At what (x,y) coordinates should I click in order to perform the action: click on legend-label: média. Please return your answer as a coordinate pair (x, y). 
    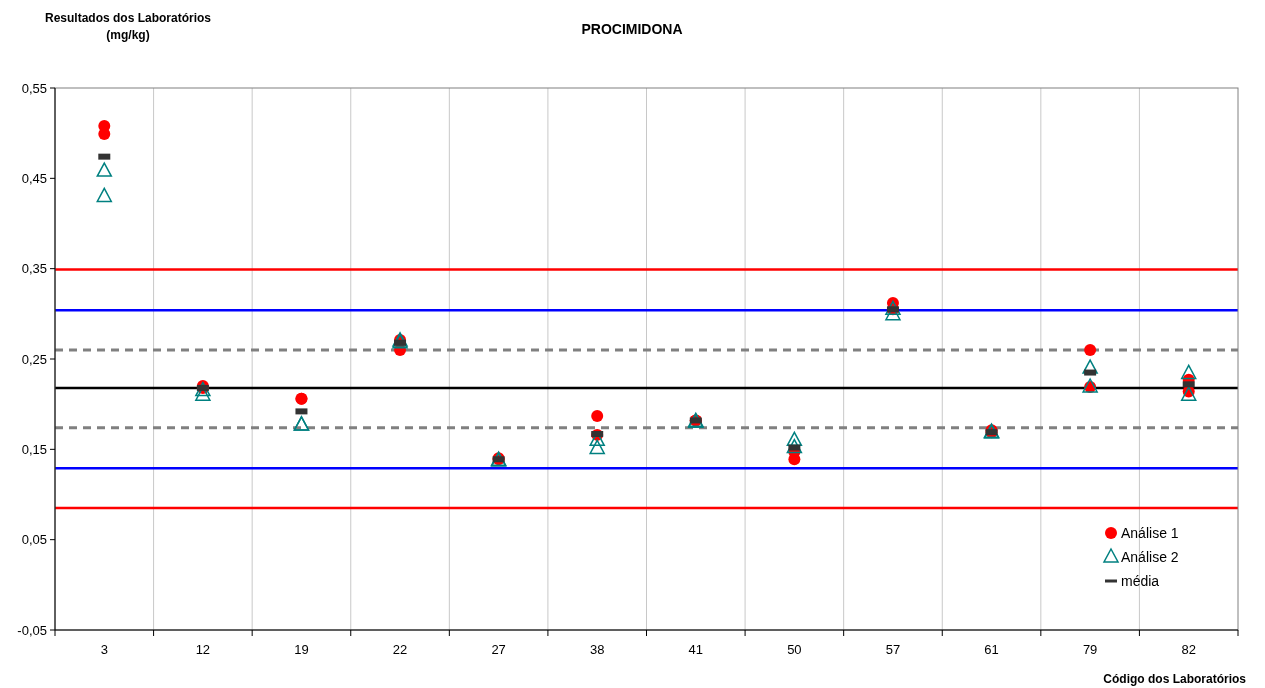
    Looking at the image, I should click on (1140, 580).